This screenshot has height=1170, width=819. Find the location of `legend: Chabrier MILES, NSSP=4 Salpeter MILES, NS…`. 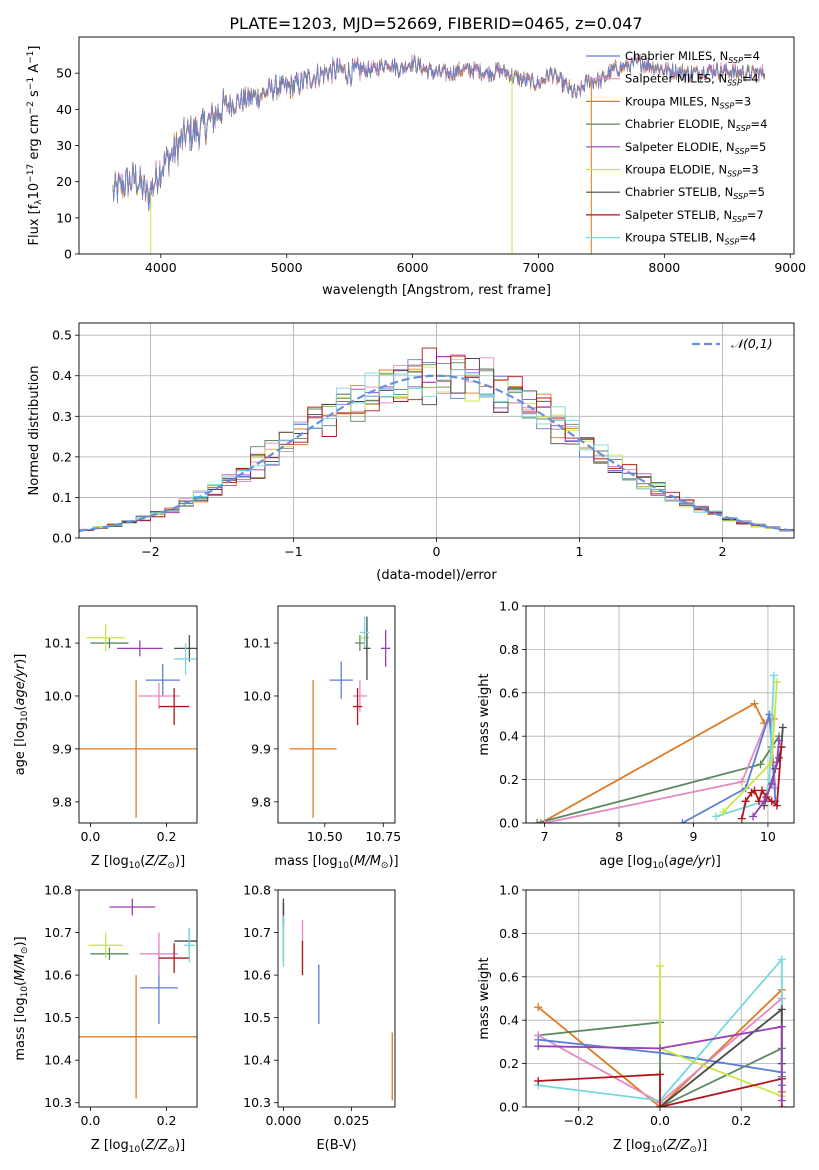

legend: Chabrier MILES, NSSP=4 Salpeter MILES, NS… is located at coordinates (676, 148).